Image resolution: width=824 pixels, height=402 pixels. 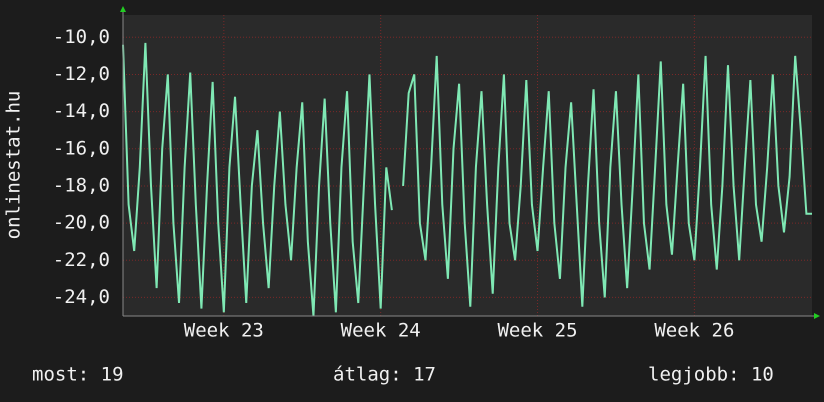 I want to click on x-axis-arrow, so click(x=817, y=316).